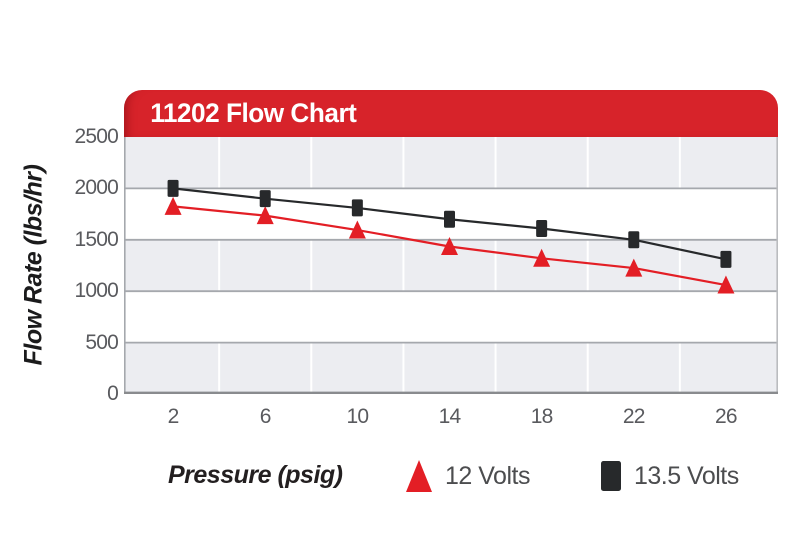  What do you see at coordinates (173, 416) in the screenshot?
I see `x-tick-label: 2` at bounding box center [173, 416].